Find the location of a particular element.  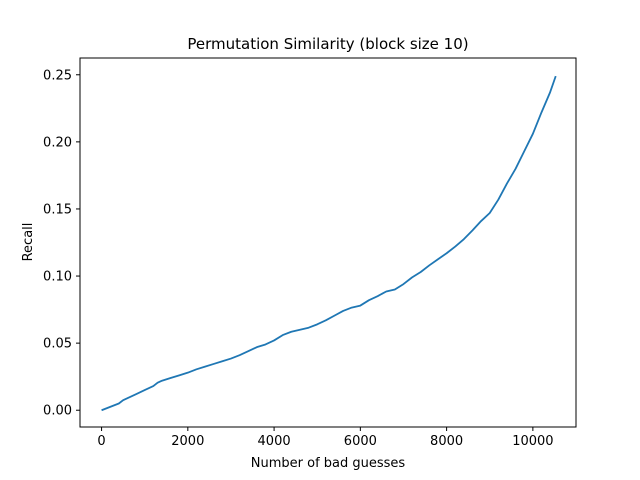

y-tick-label: 0.10 is located at coordinates (57, 277).